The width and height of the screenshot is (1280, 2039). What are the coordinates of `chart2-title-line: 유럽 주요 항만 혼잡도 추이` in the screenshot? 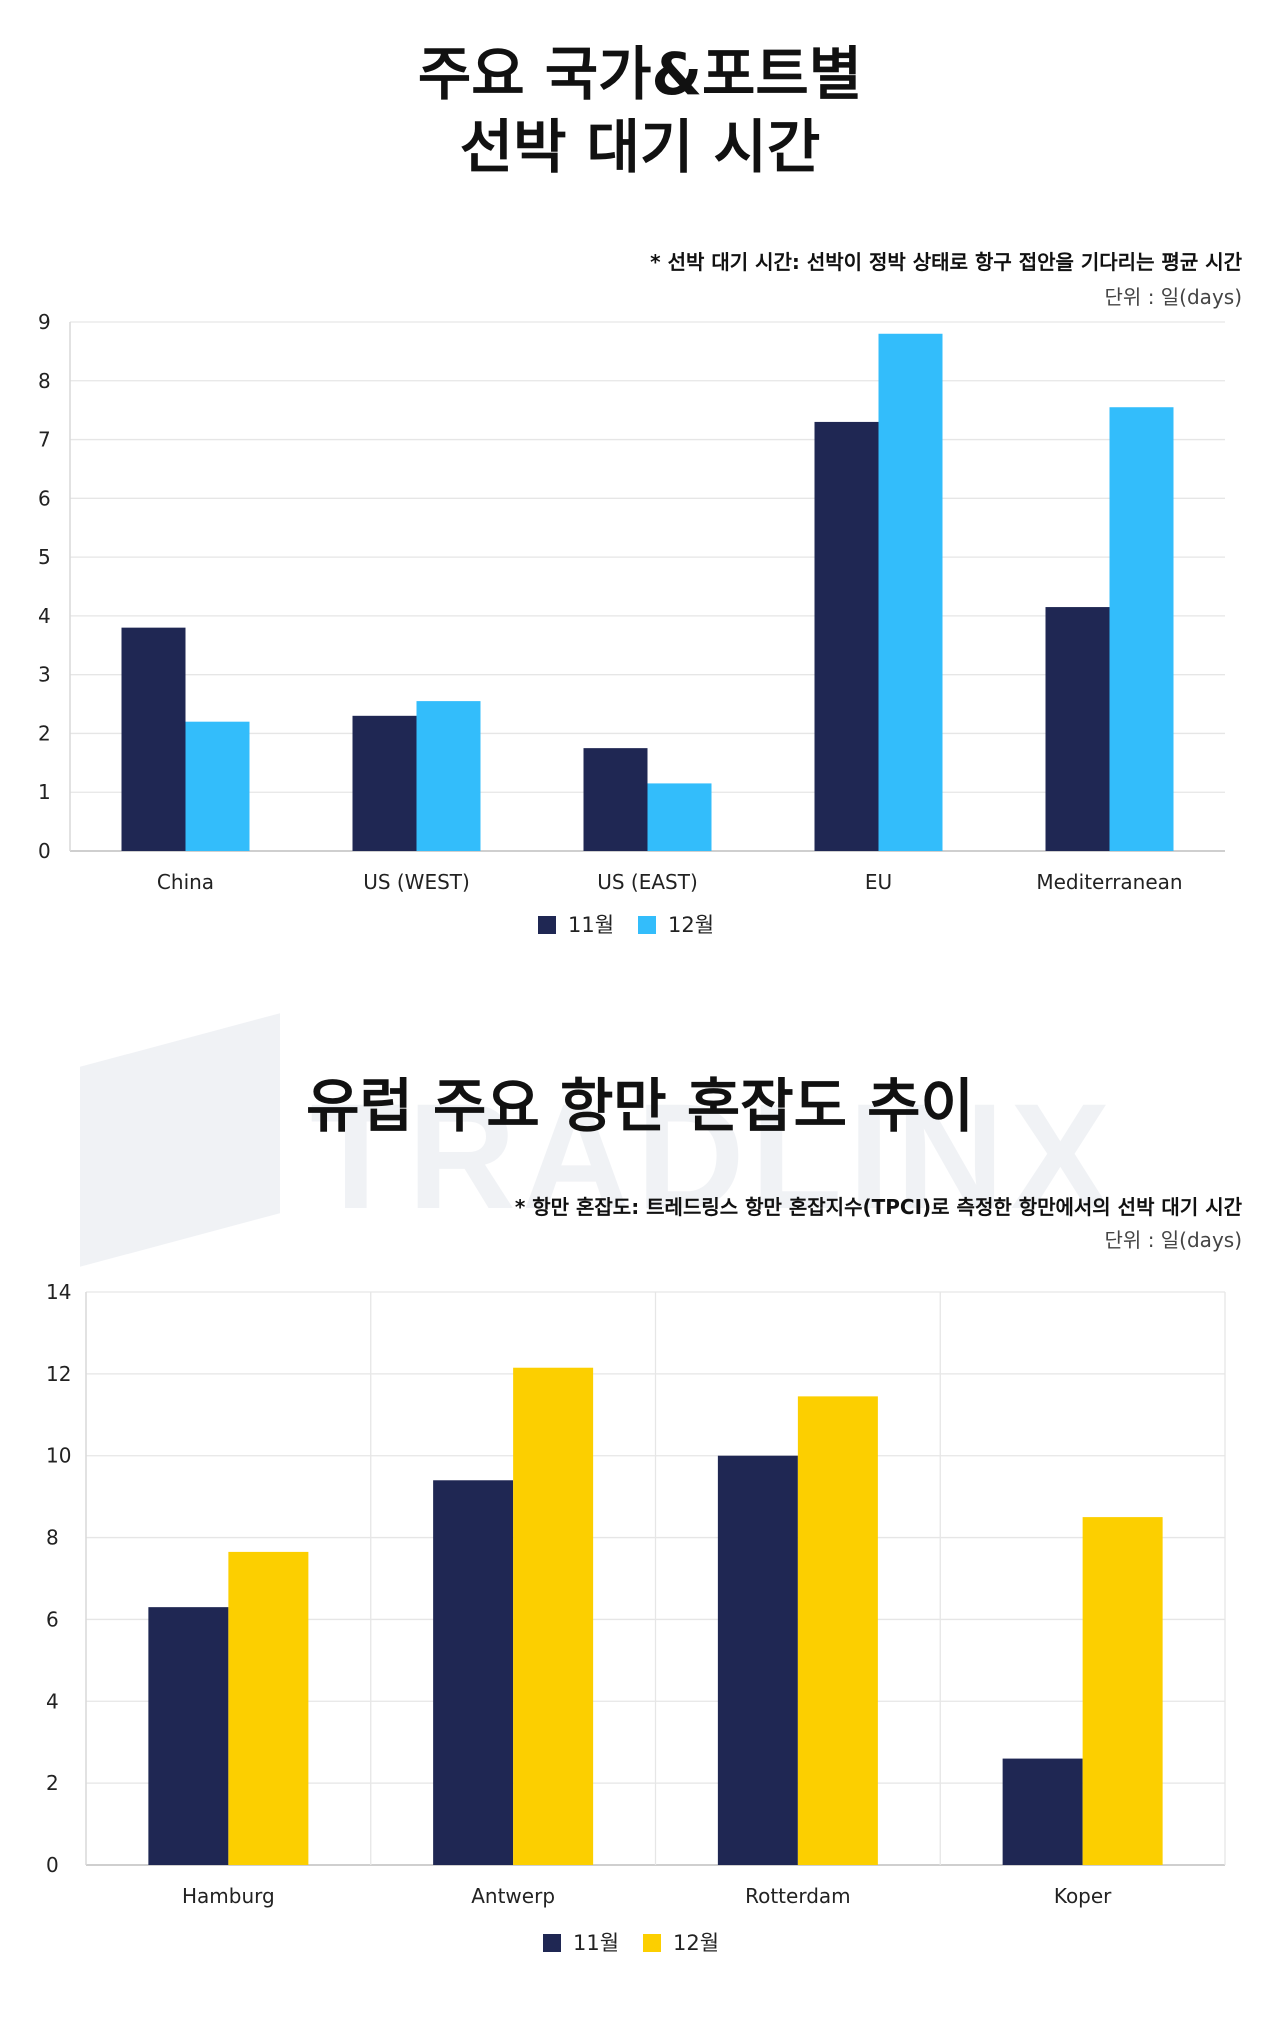 It's located at (640, 1106).